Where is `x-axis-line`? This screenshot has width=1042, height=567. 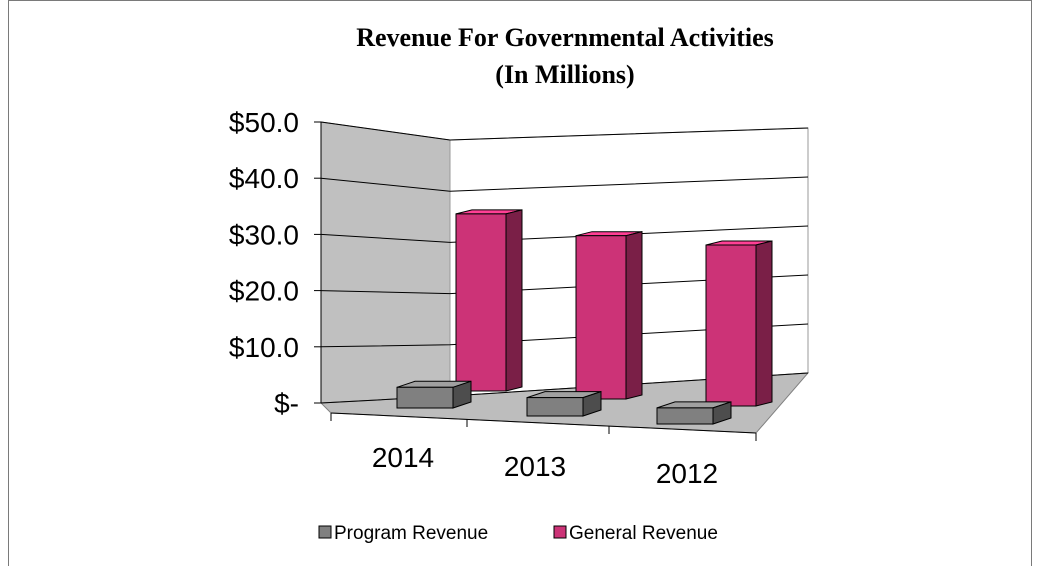
x-axis-line is located at coordinates (543, 423).